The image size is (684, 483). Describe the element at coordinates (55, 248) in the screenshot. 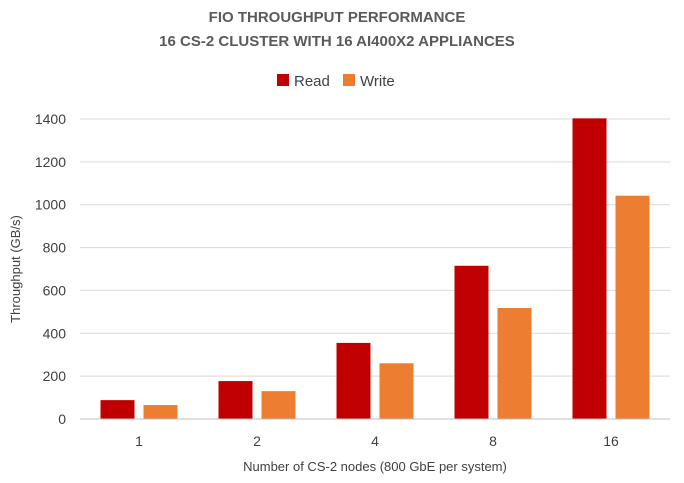

I see `y-tick-label: 800` at that location.